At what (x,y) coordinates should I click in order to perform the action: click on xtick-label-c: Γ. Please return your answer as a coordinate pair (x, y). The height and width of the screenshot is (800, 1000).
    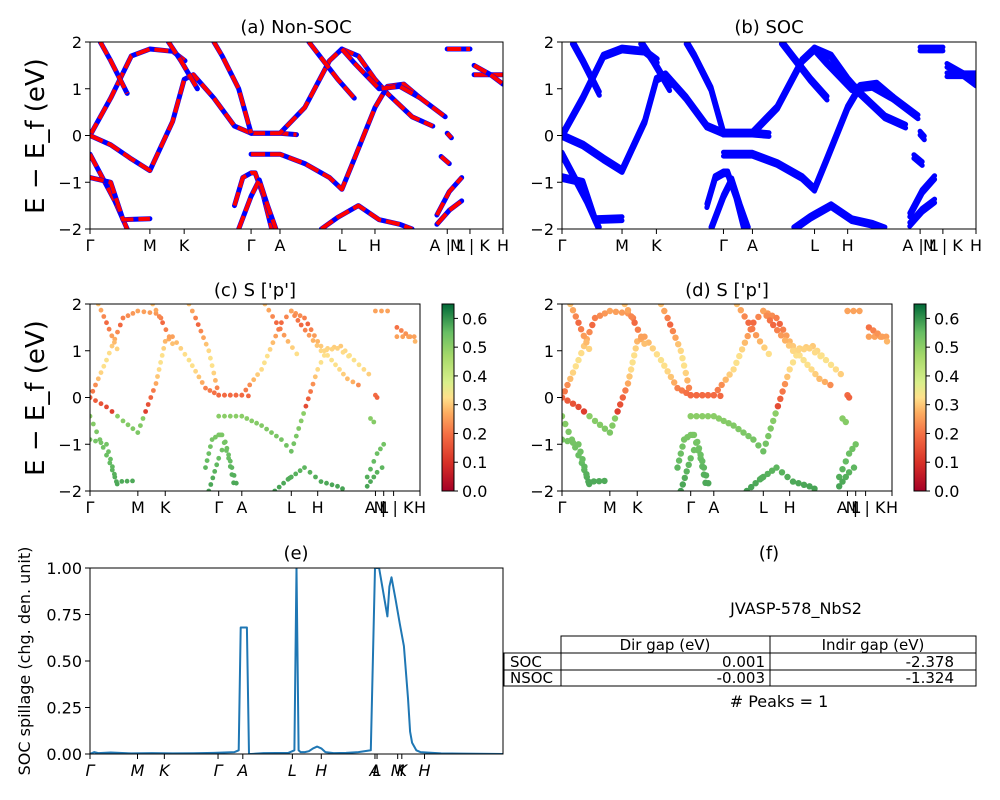
    Looking at the image, I should click on (218, 507).